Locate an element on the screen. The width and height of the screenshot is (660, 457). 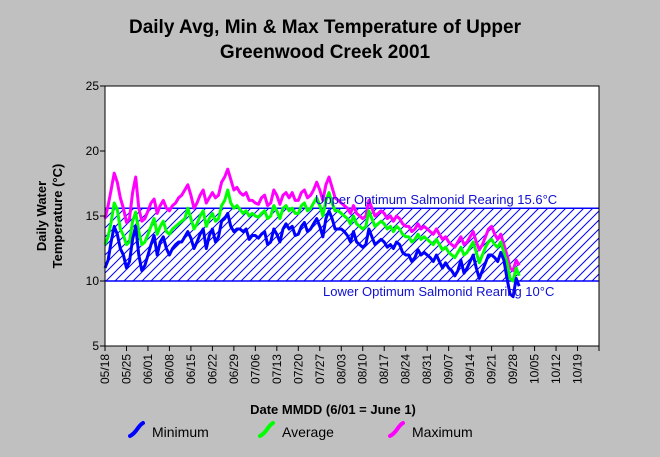
legend-label: Minimum is located at coordinates (180, 432).